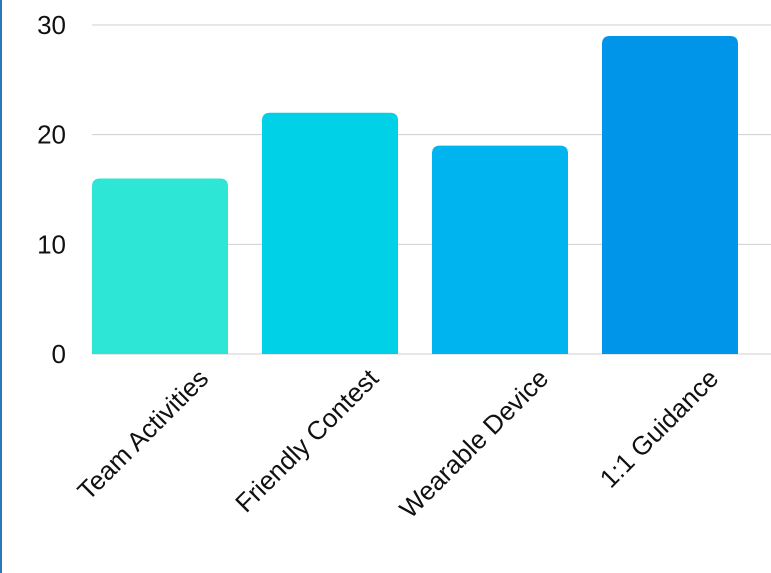 Image resolution: width=771 pixels, height=573 pixels. I want to click on y-tick-label: 10, so click(51, 244).